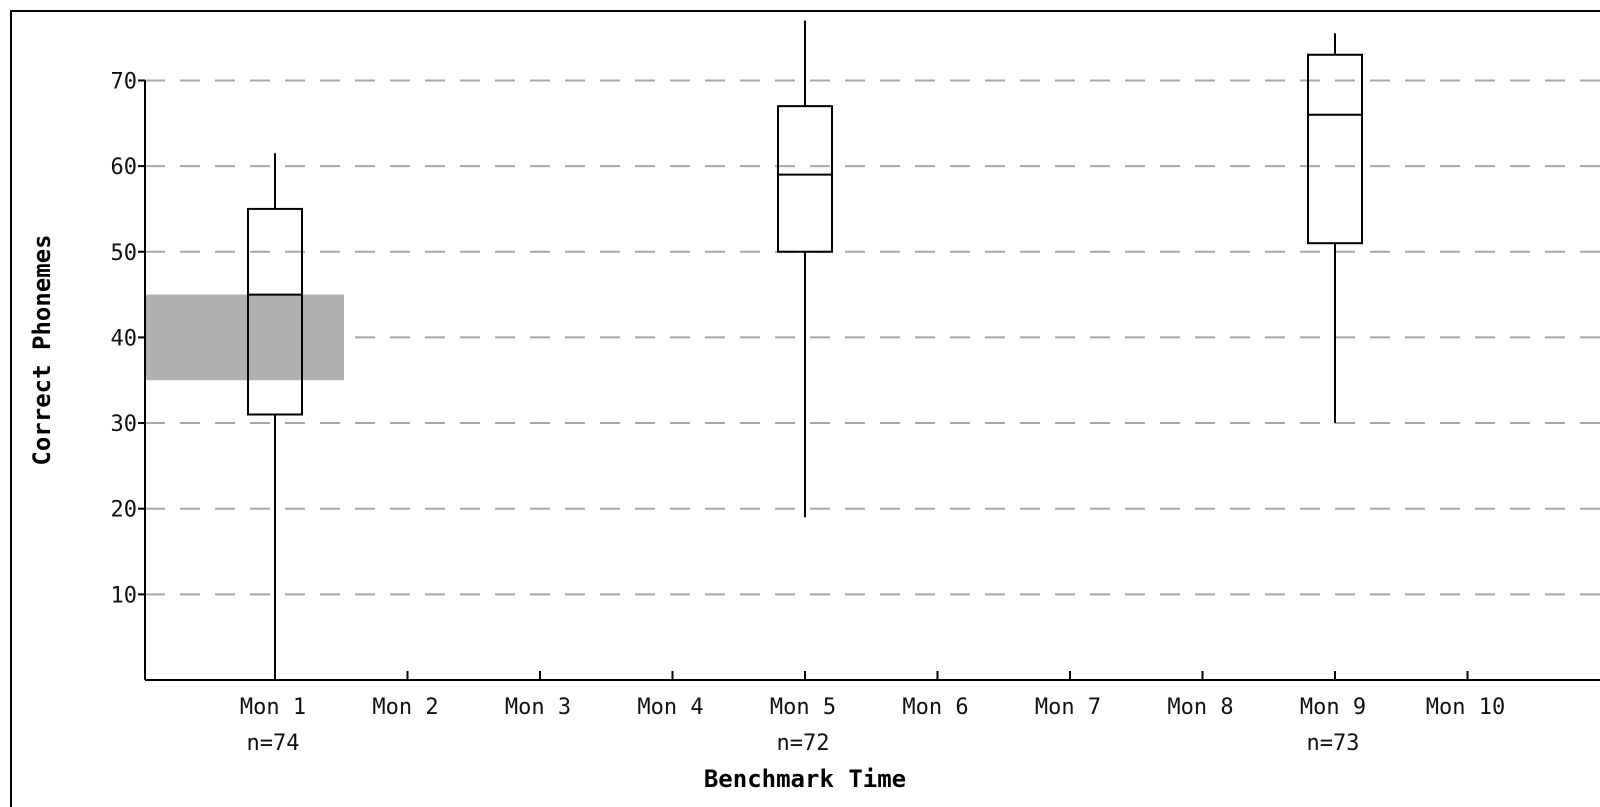  What do you see at coordinates (670, 707) in the screenshot?
I see `x-tick-label-4: Mon 4` at bounding box center [670, 707].